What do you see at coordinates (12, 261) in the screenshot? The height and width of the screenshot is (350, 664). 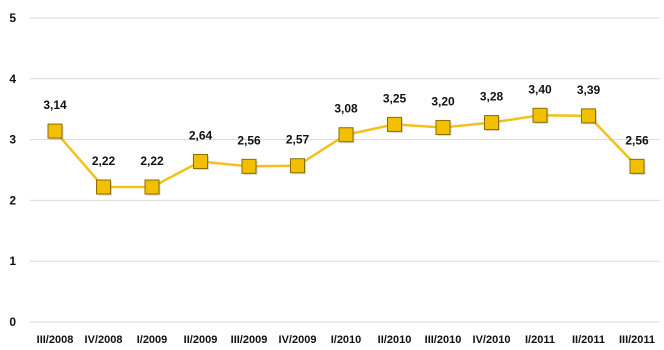 I see `y-tick-label: 1` at bounding box center [12, 261].